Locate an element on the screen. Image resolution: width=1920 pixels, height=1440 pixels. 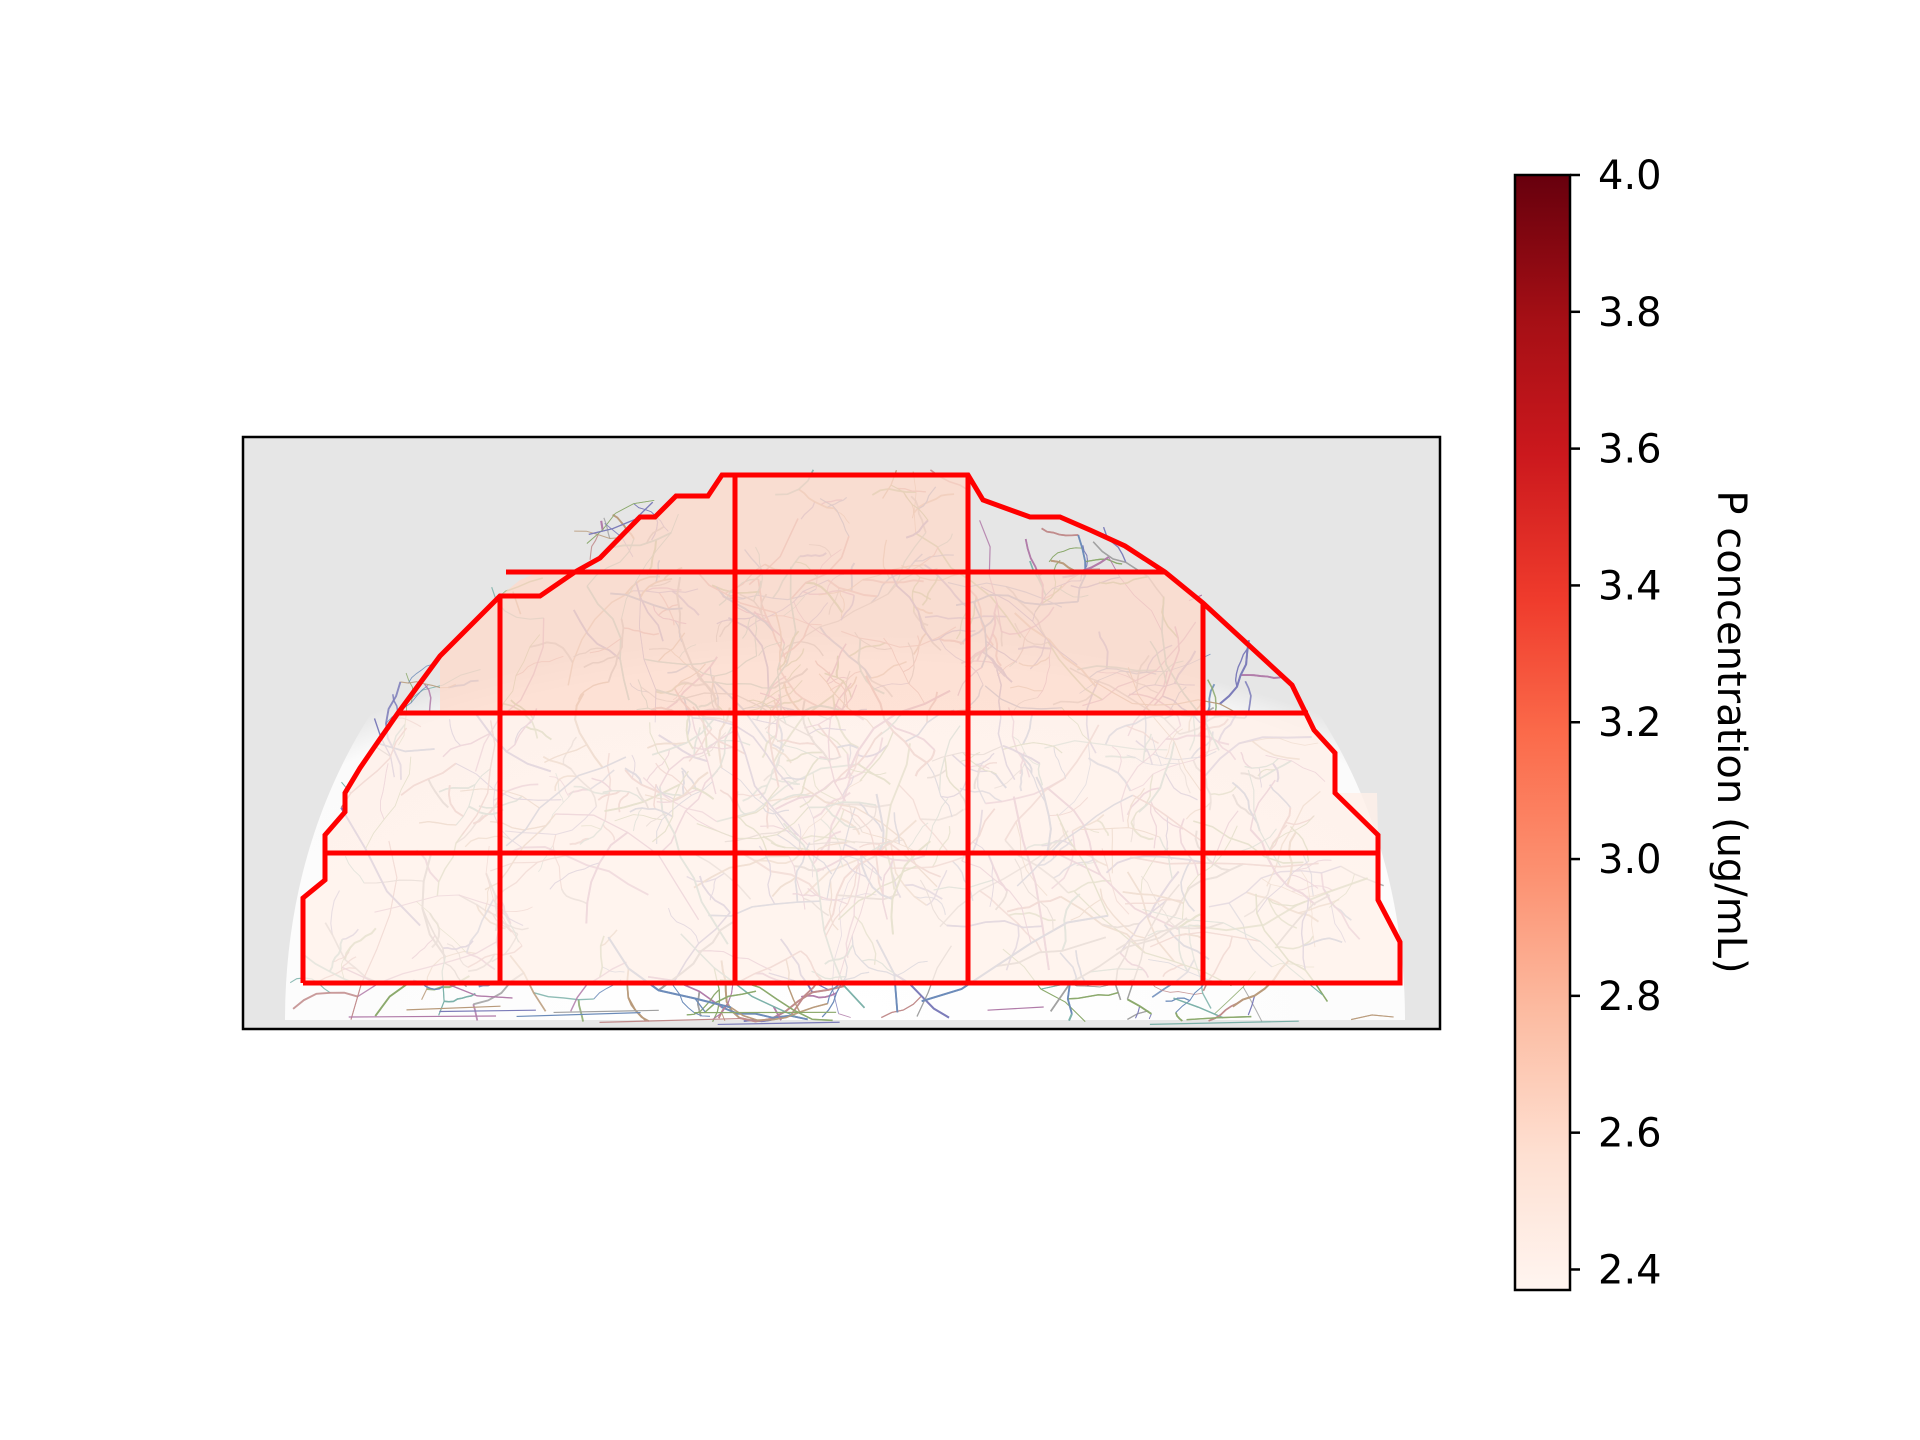
colorbar-tick-label: 3.2 is located at coordinates (1630, 723).